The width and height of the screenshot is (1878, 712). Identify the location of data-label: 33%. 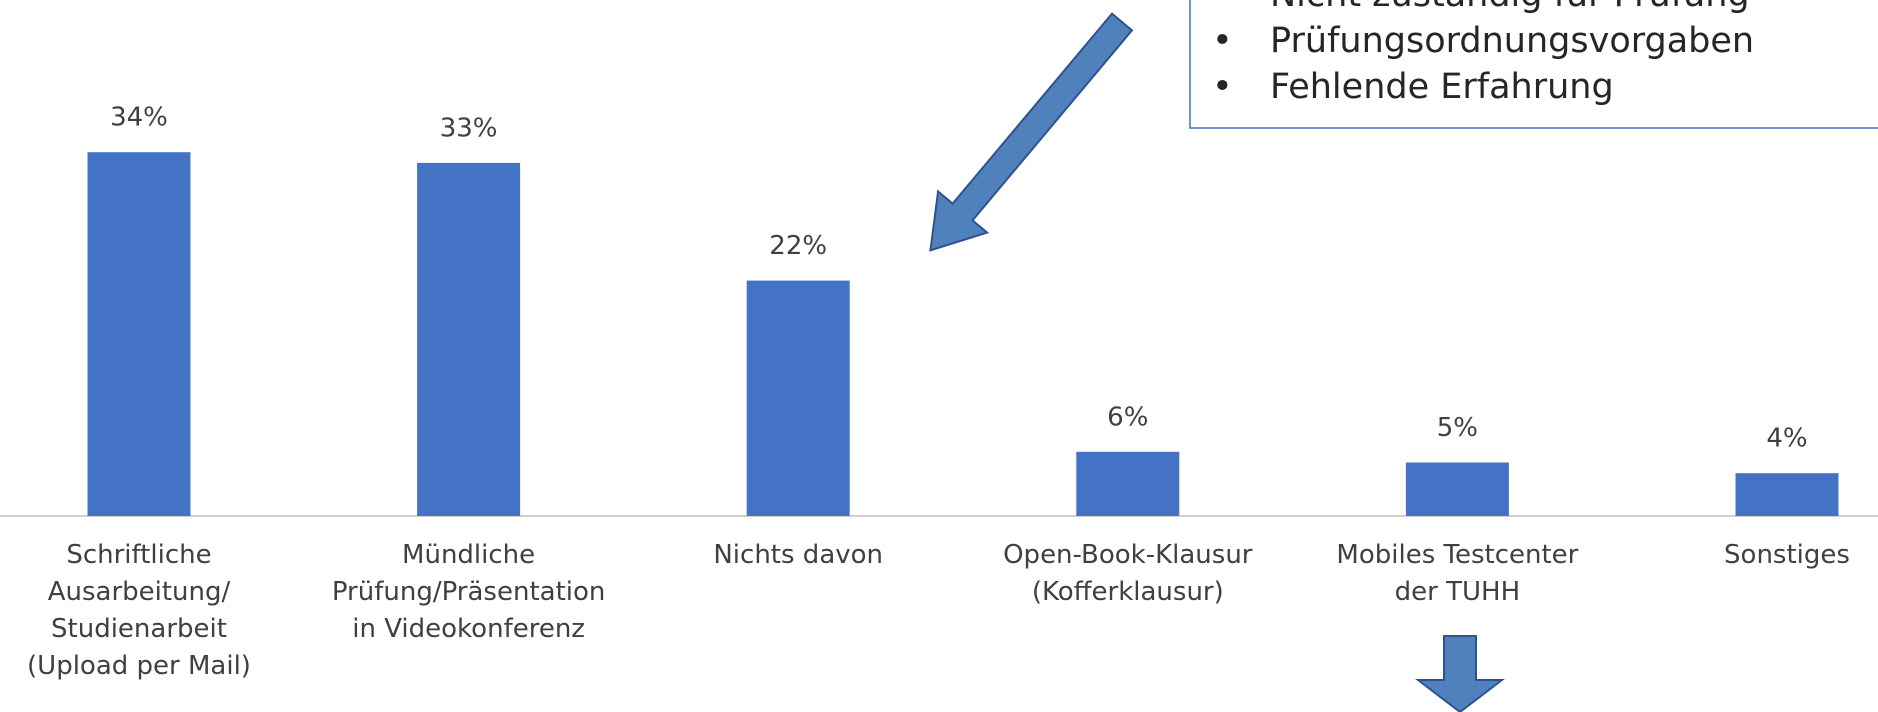
(469, 128).